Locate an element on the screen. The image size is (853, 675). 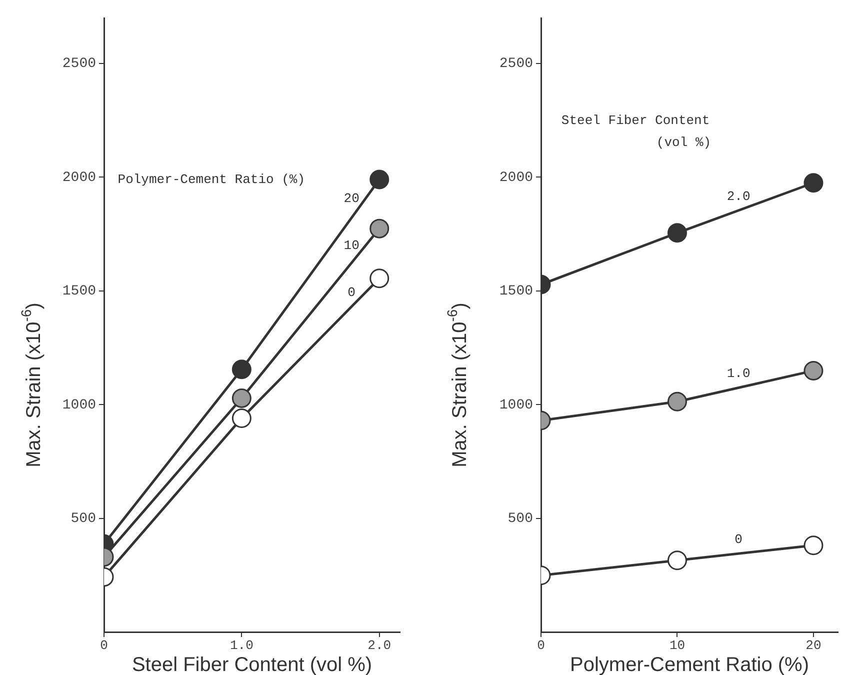
x-tick-label: 1.0 is located at coordinates (242, 646).